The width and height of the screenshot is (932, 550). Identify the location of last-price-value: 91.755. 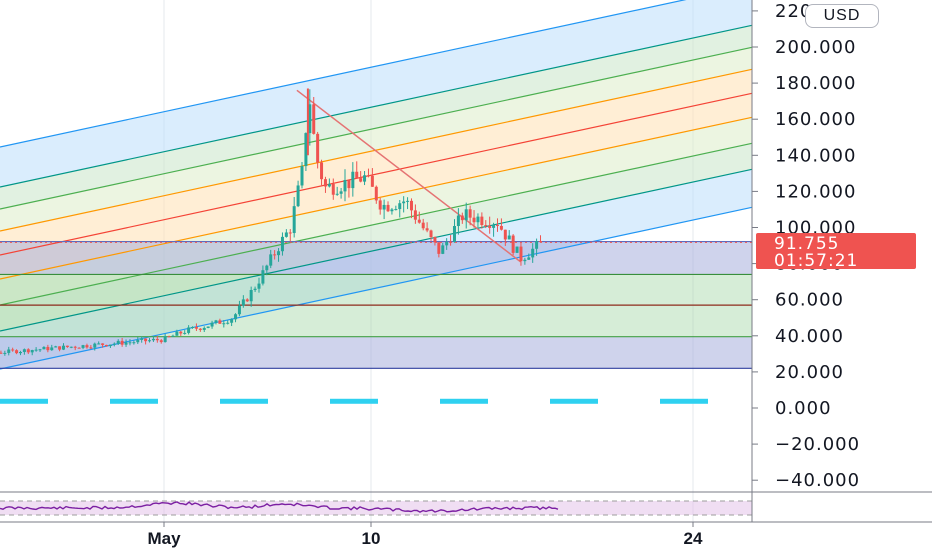
(807, 244).